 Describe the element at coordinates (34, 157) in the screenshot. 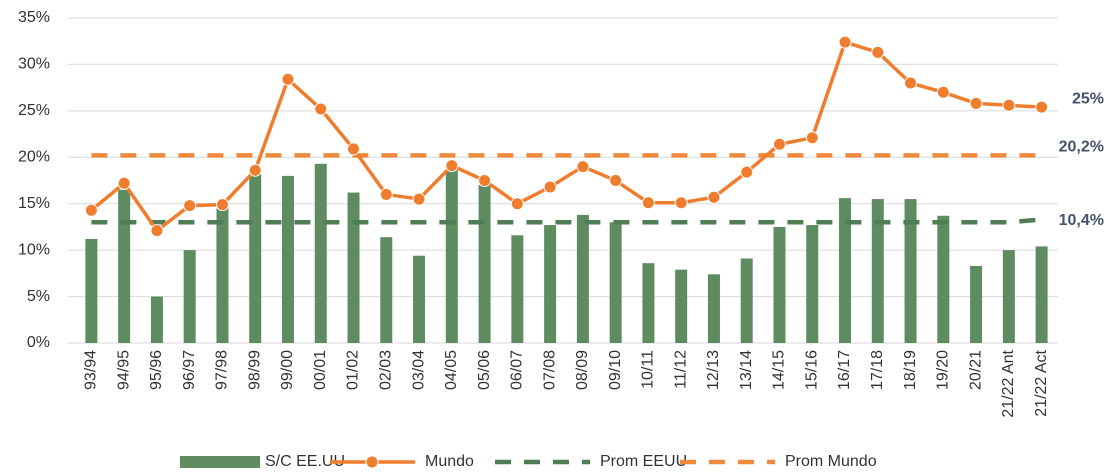

I see `y-tick-label: 20%` at that location.